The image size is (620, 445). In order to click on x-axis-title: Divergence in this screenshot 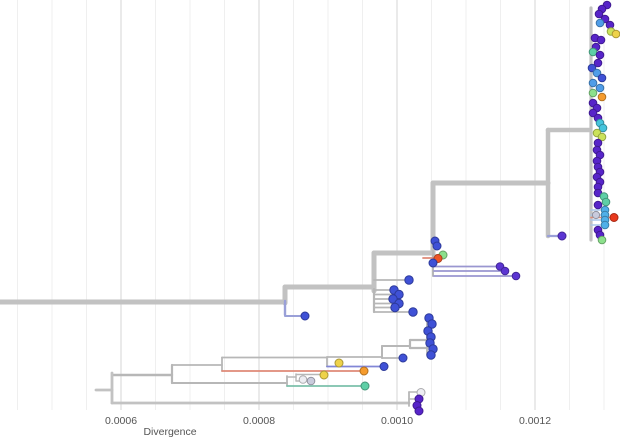, I will do `click(170, 432)`.